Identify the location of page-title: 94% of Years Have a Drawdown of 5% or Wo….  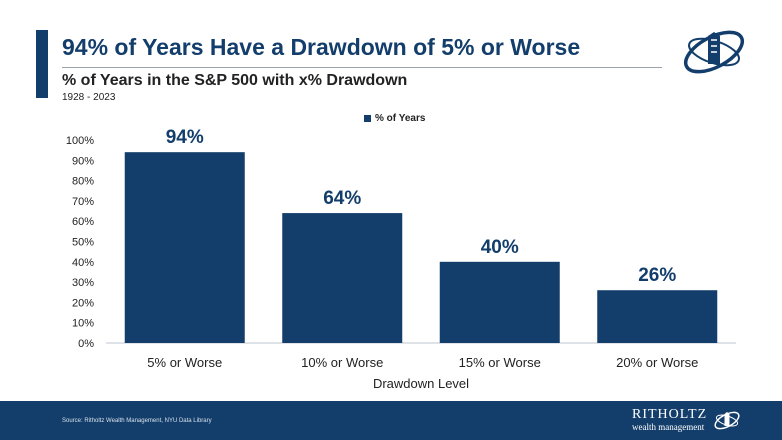
(321, 47).